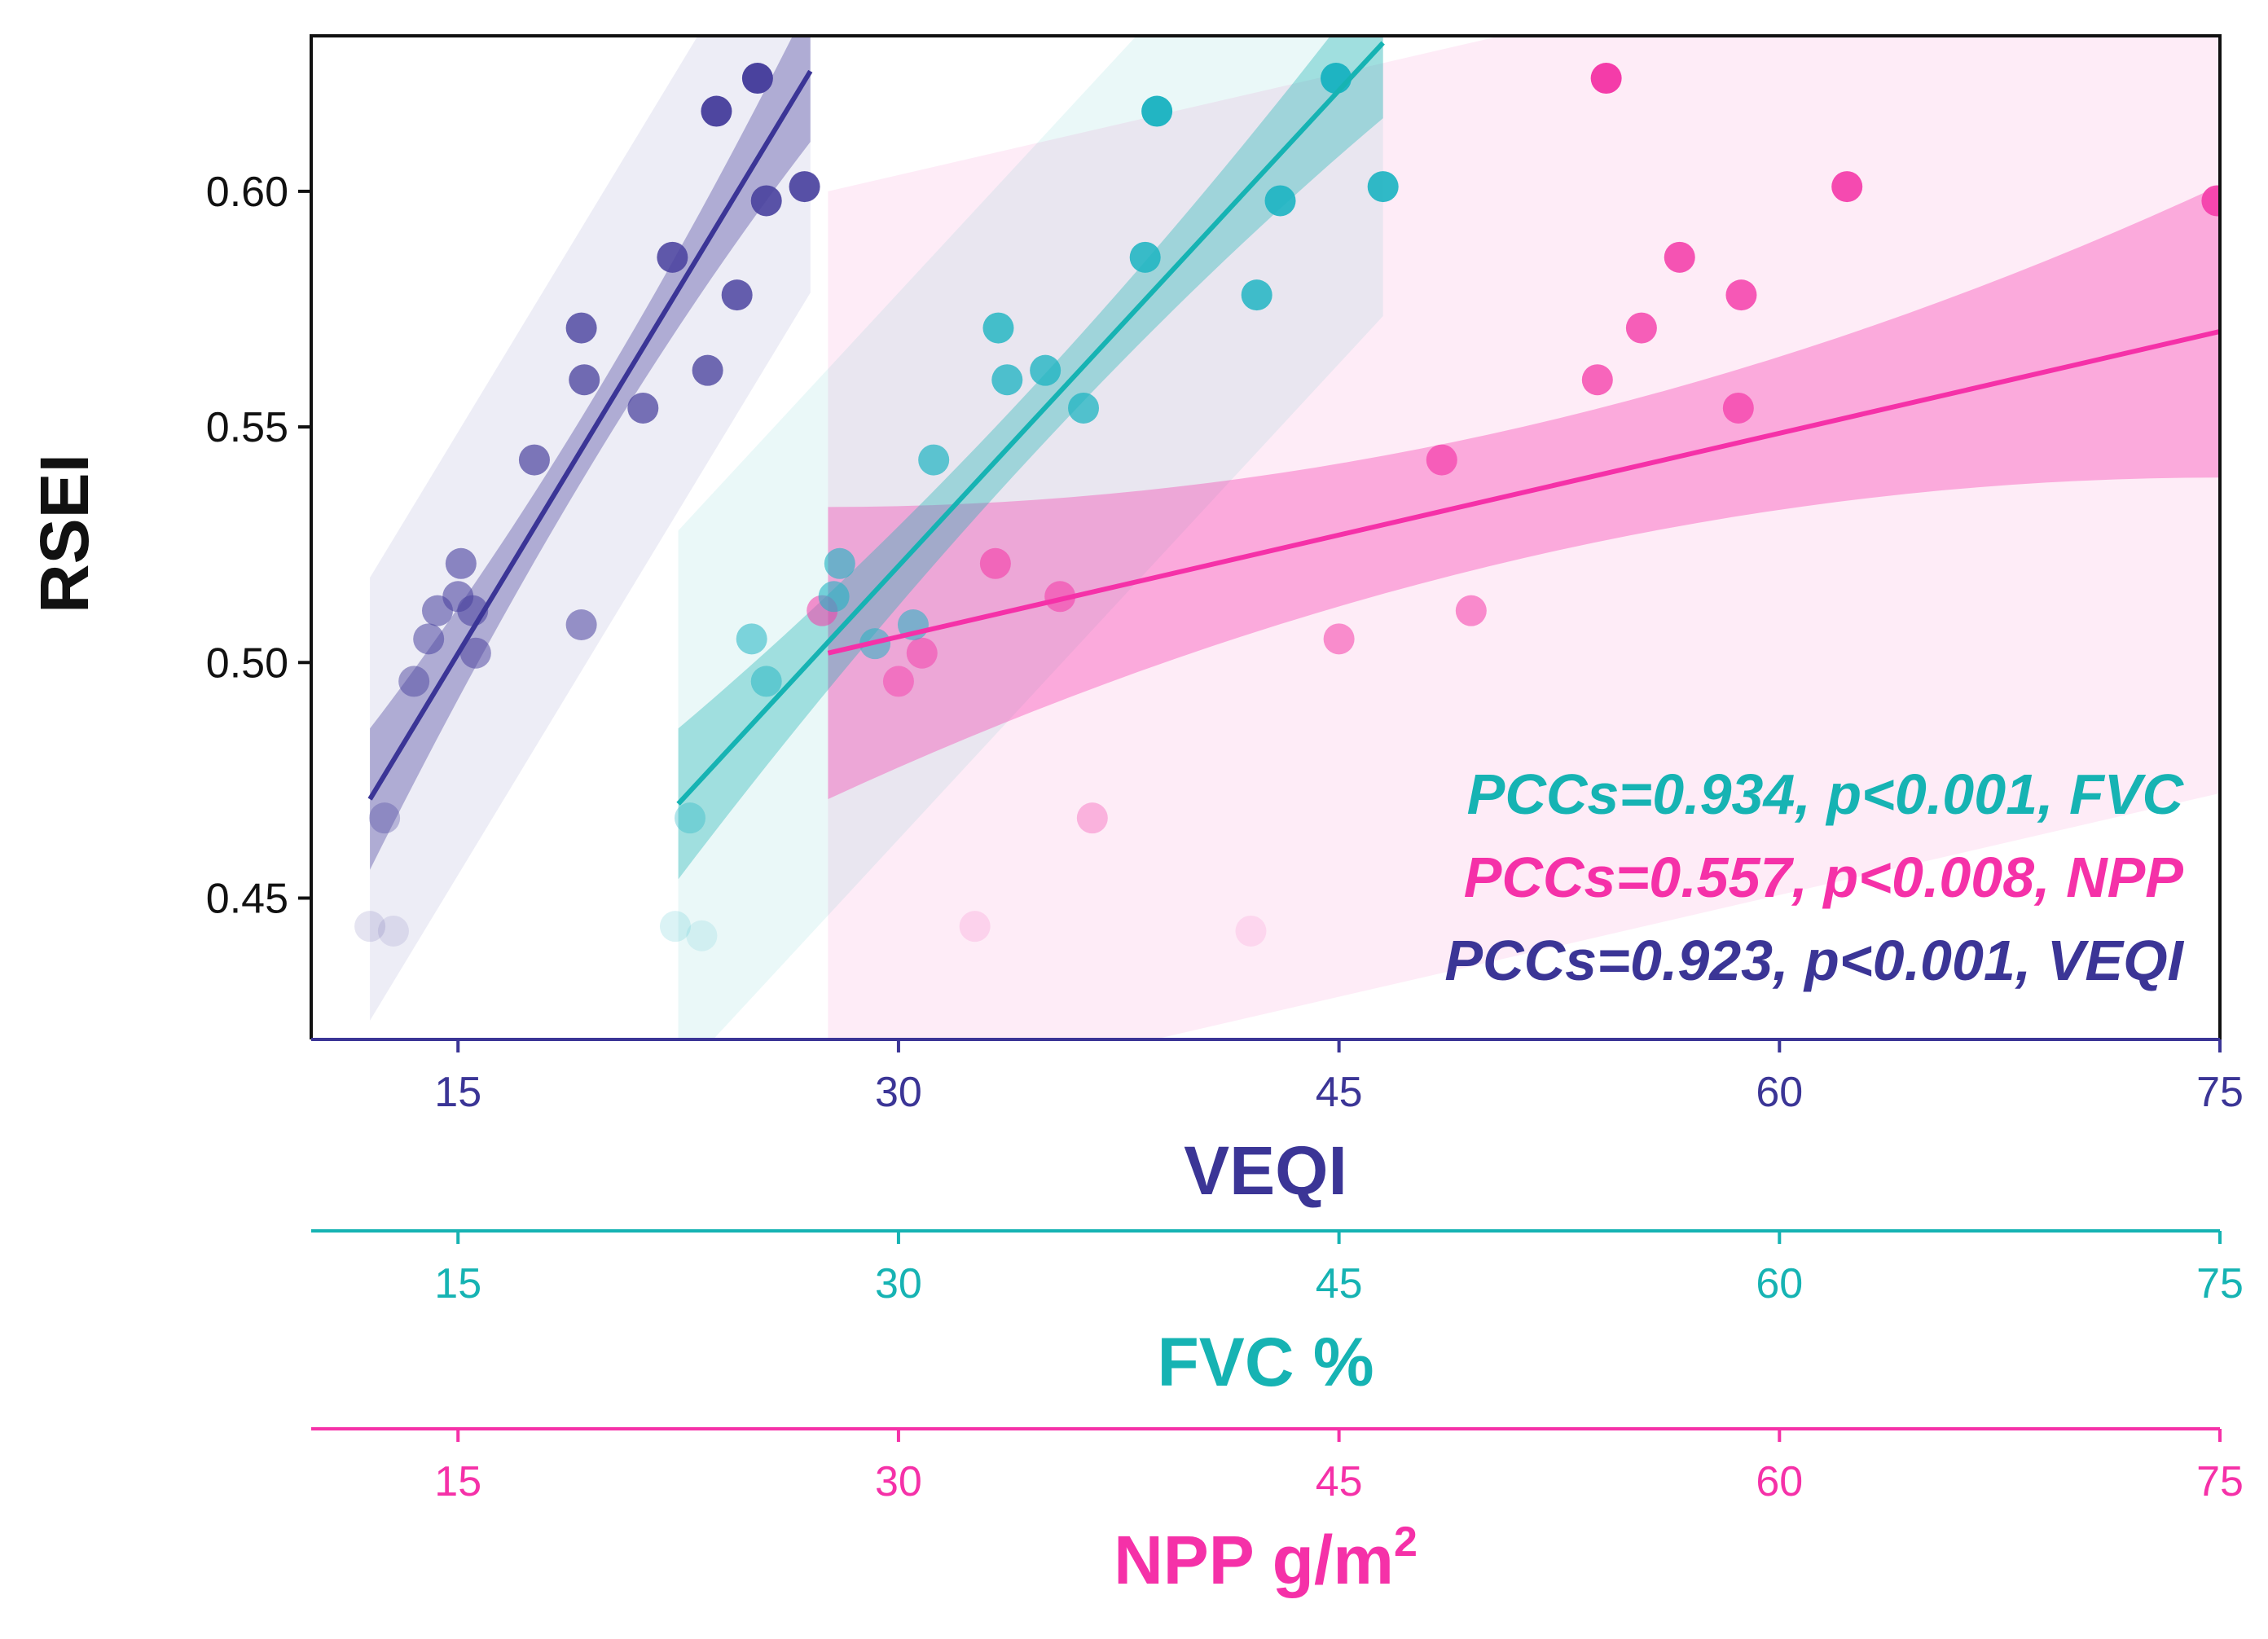 This screenshot has width=2268, height=1639. I want to click on fvc-tick-label: 15, so click(457, 1283).